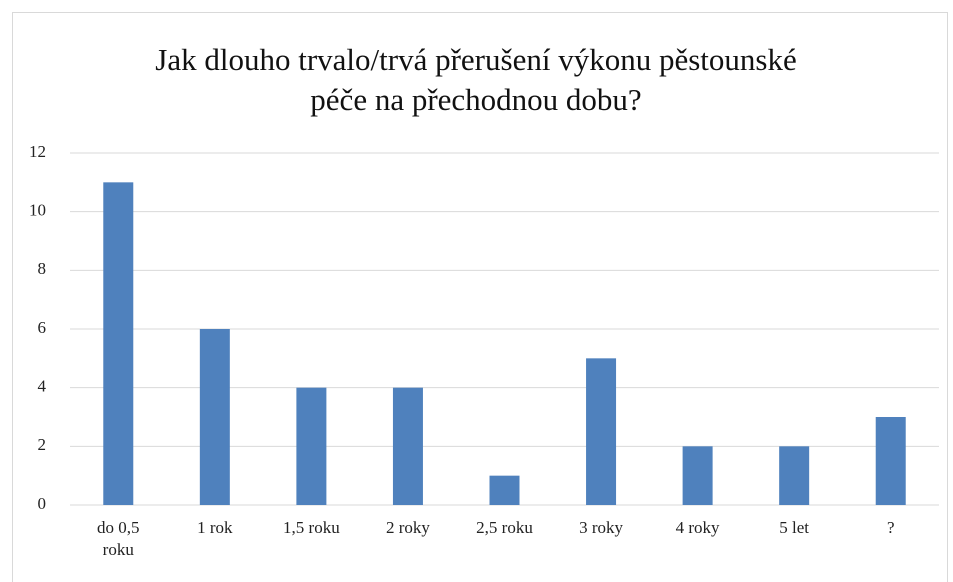 This screenshot has height=582, width=953. I want to click on x-tick-label: 1 rok, so click(215, 527).